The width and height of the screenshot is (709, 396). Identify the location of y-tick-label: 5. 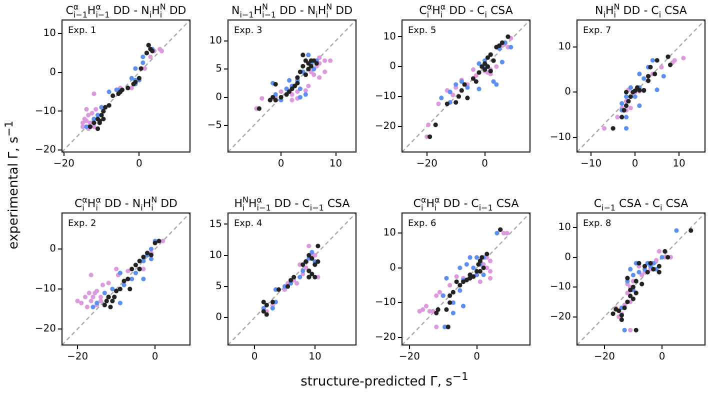
(219, 69).